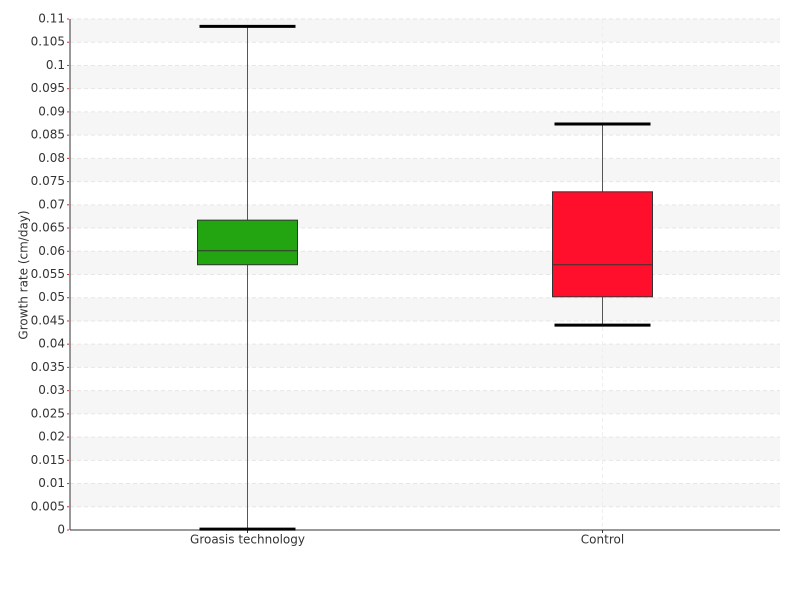  What do you see at coordinates (51, 158) in the screenshot?
I see `y-tick-label: 0.08` at bounding box center [51, 158].